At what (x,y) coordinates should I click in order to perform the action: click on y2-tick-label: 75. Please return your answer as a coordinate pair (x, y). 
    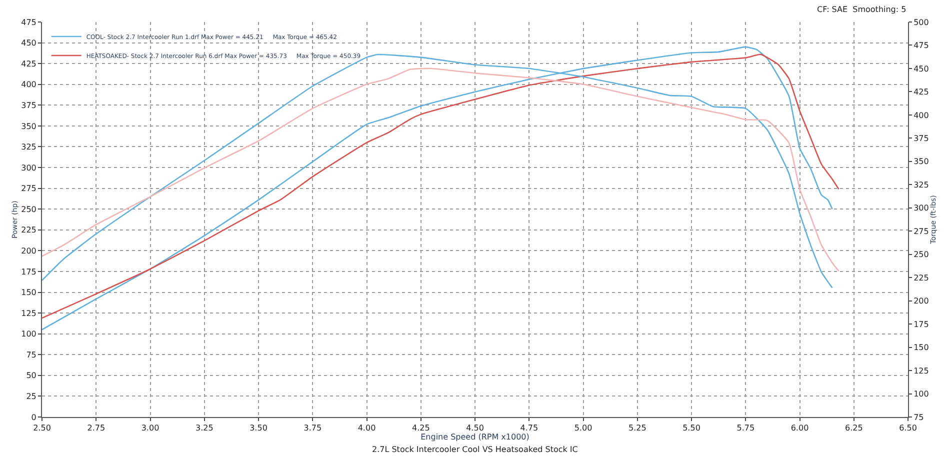
    Looking at the image, I should click on (919, 417).